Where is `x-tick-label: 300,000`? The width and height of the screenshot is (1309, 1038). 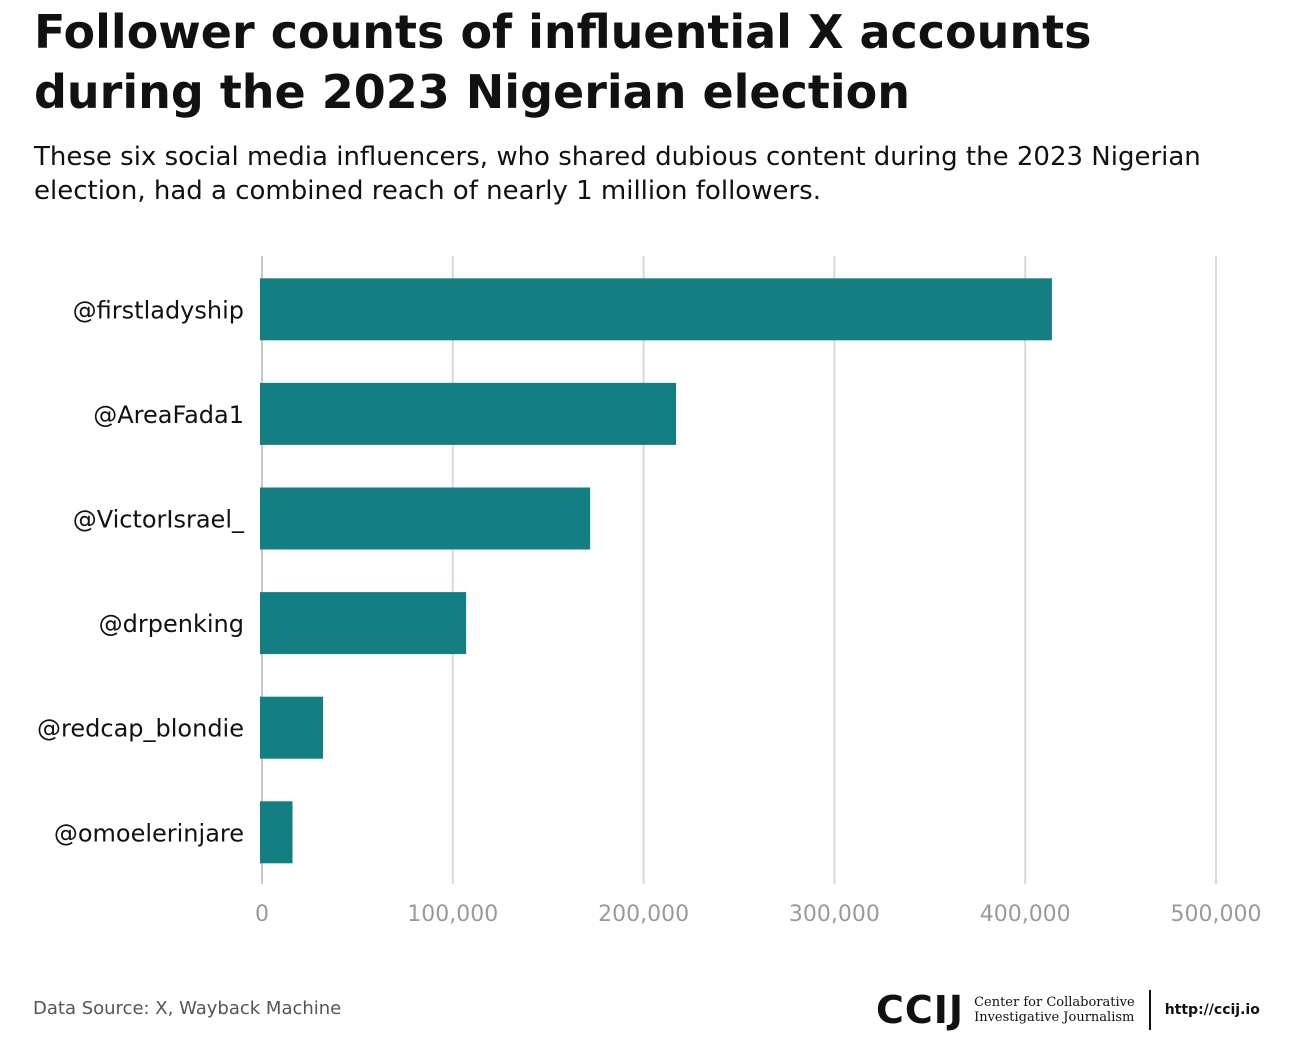
x-tick-label: 300,000 is located at coordinates (834, 914).